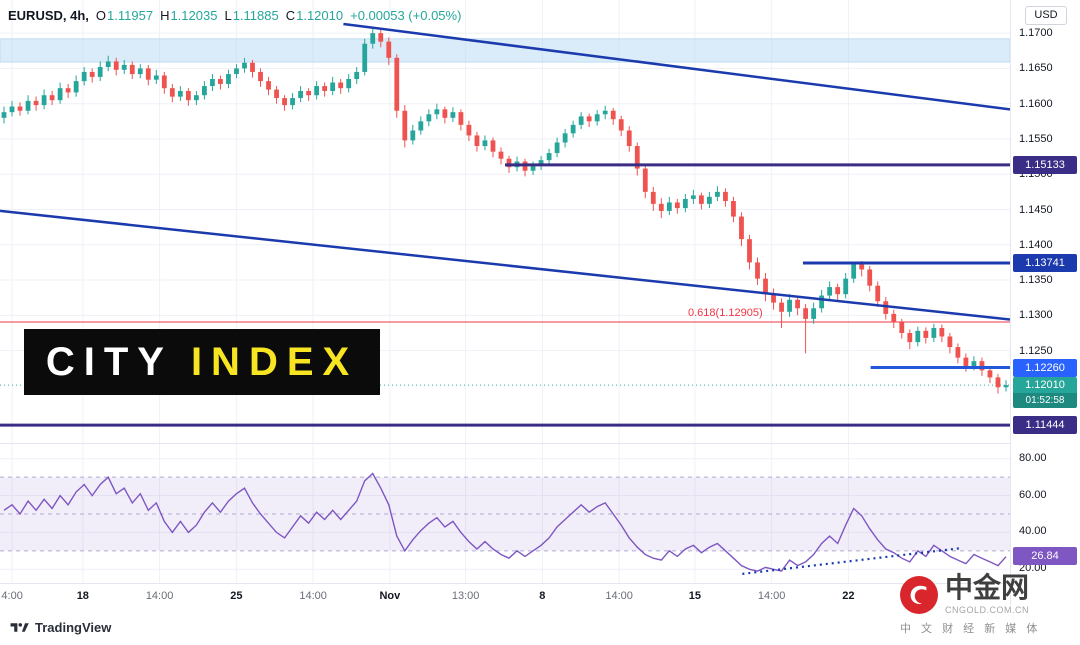  Describe the element at coordinates (274, 362) in the screenshot. I see `city-index-word-index: INDEX` at that location.